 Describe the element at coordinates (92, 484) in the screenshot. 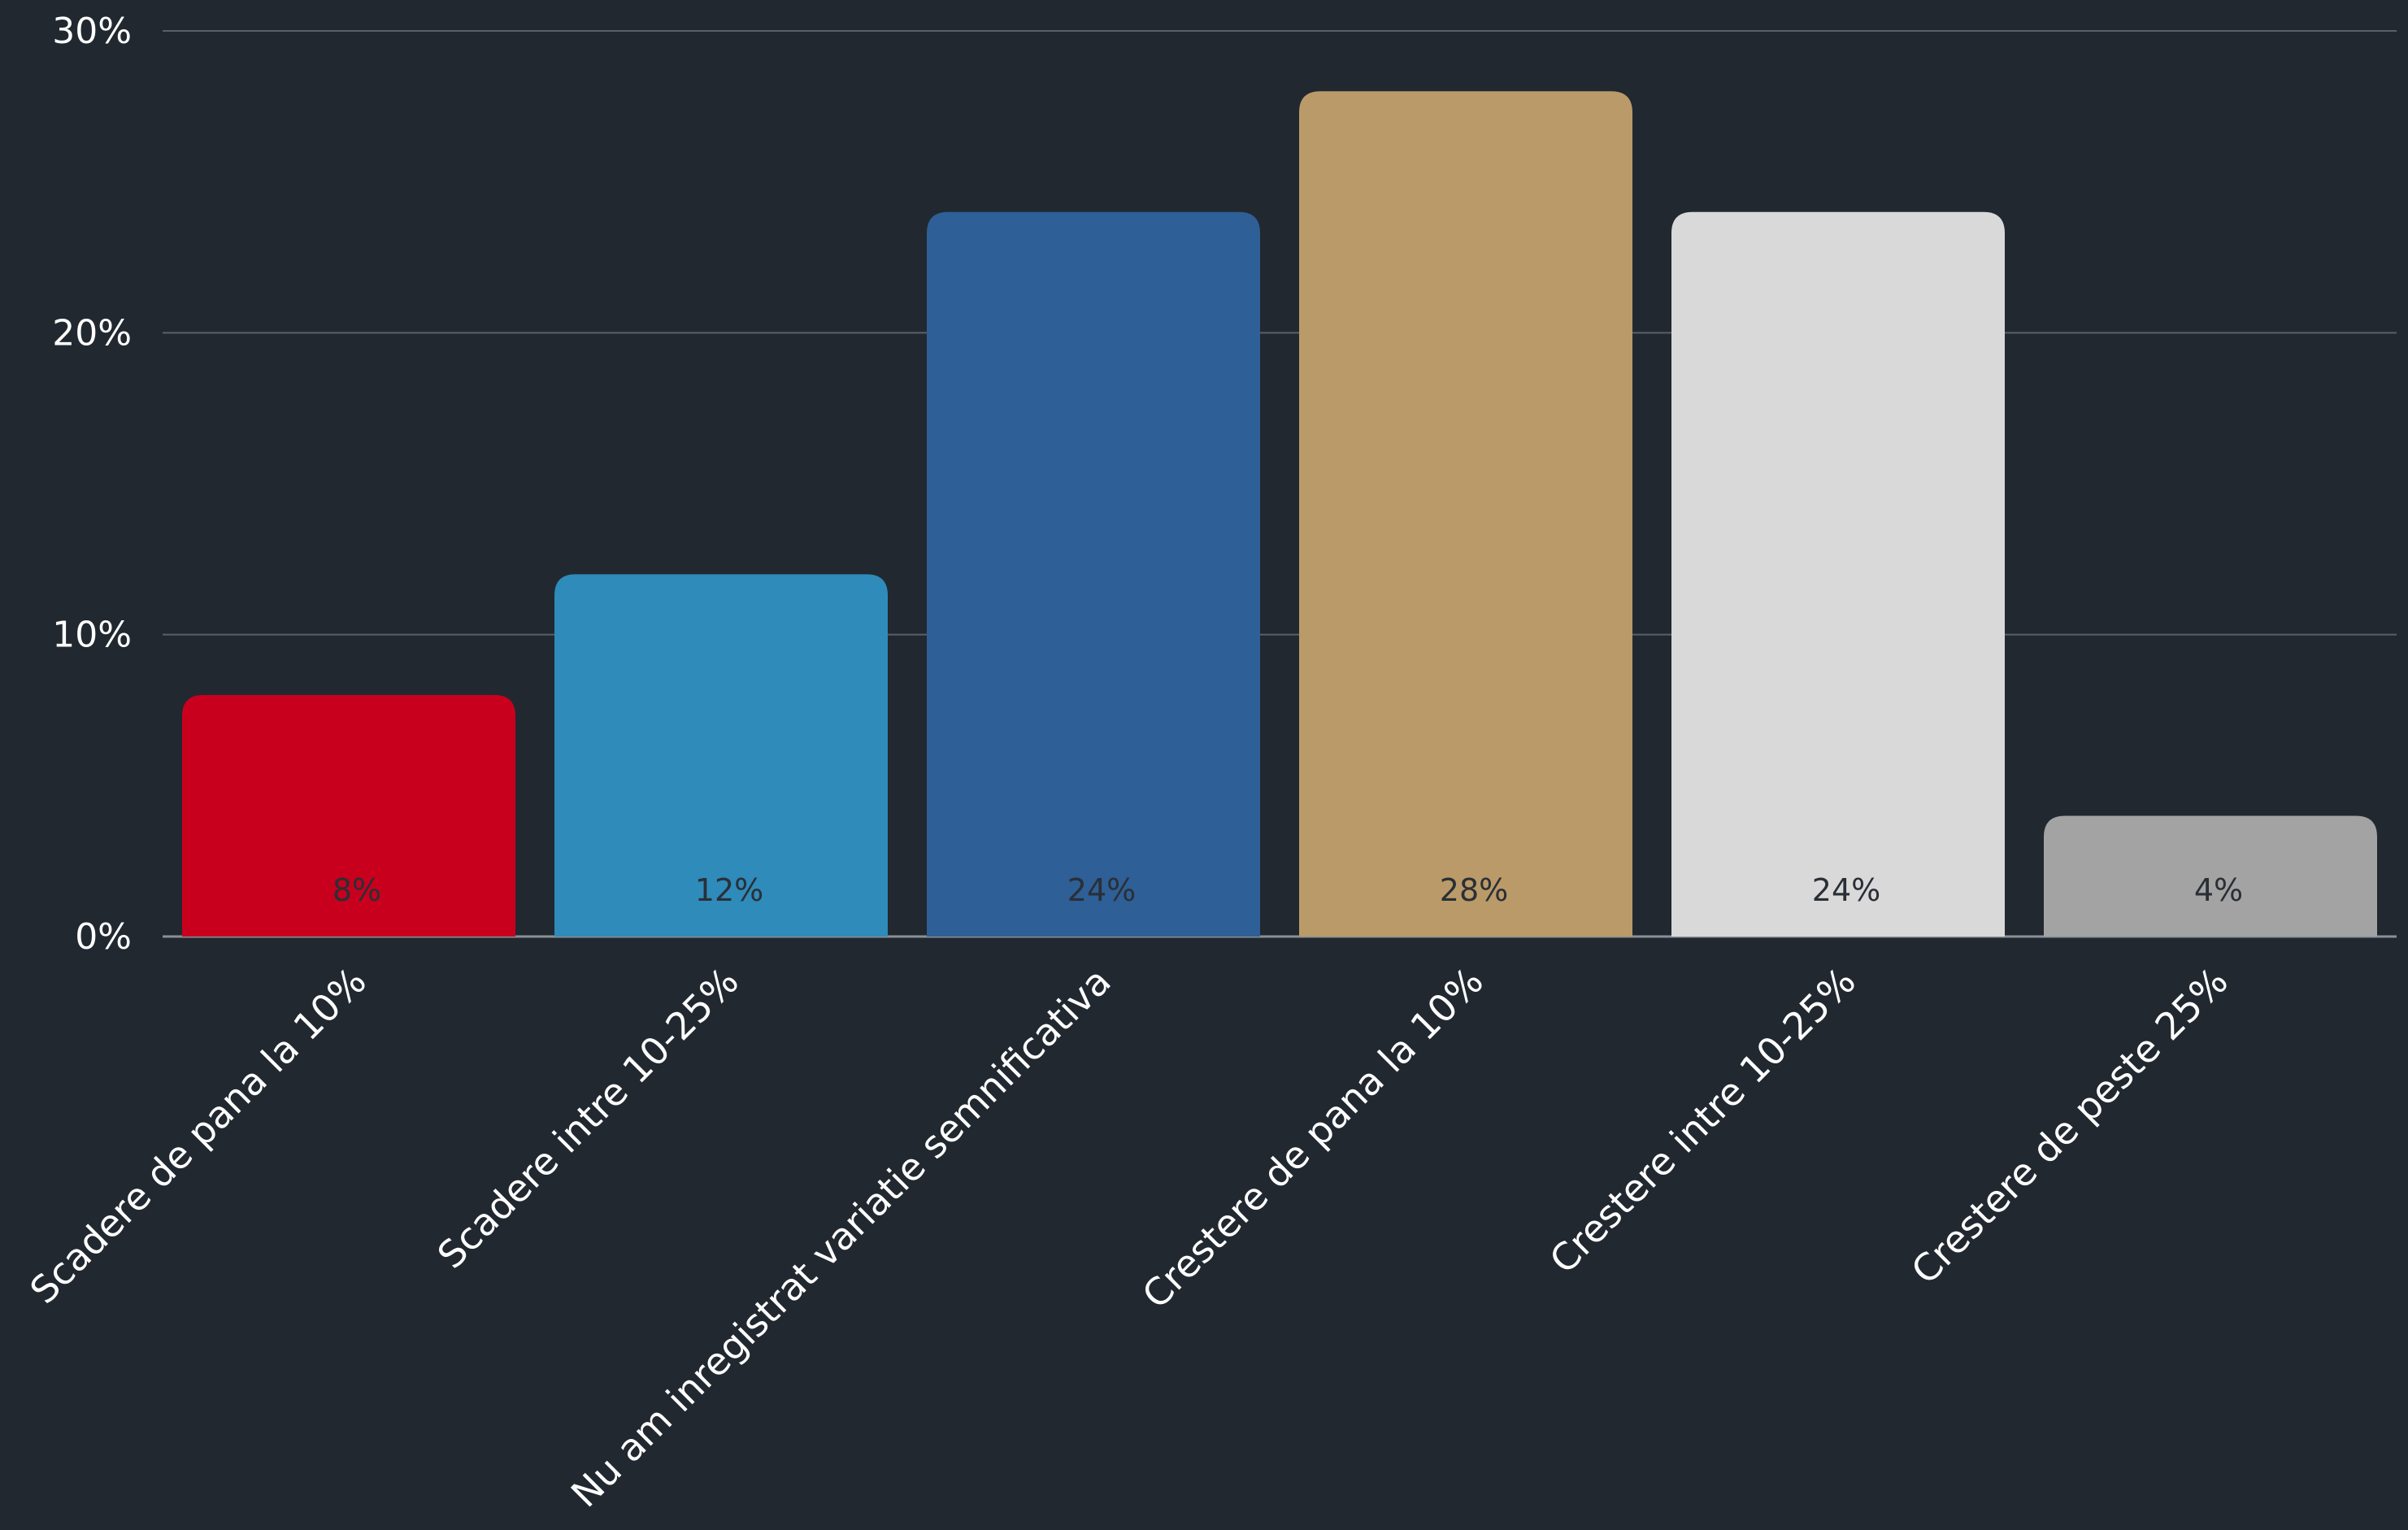

I see `y-axis-tick-labels: 0% 10% 20% 30%` at that location.